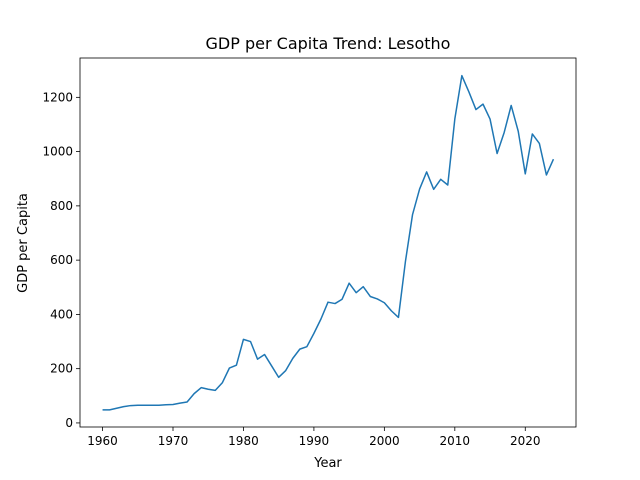  What do you see at coordinates (173, 441) in the screenshot?
I see `x-tick-label: 1970` at bounding box center [173, 441].